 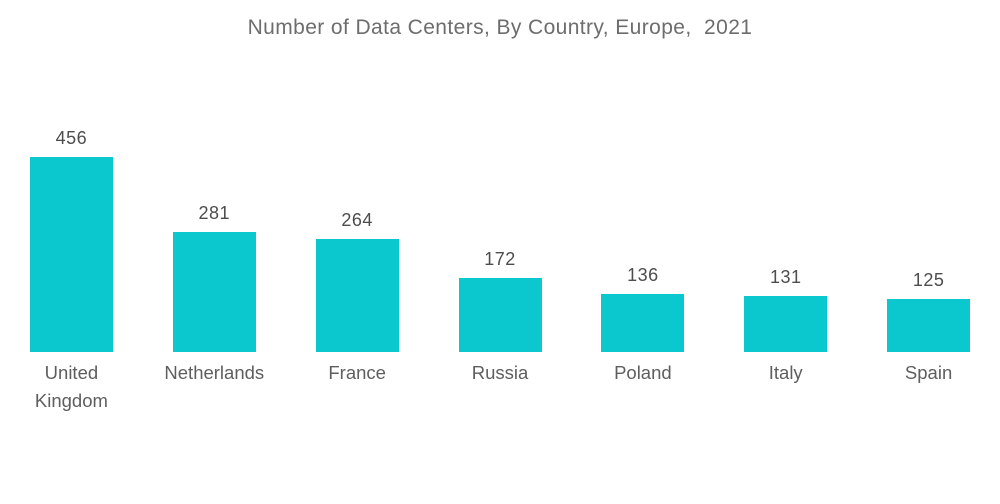 What do you see at coordinates (214, 372) in the screenshot?
I see `category-label-netherlands: Netherlands` at bounding box center [214, 372].